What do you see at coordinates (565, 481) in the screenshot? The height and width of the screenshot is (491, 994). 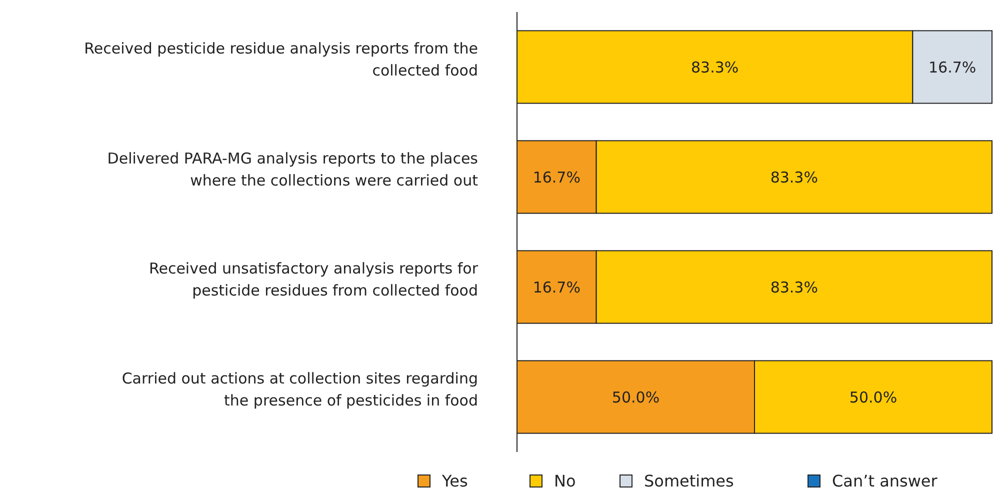 I see `legend-label: No` at bounding box center [565, 481].